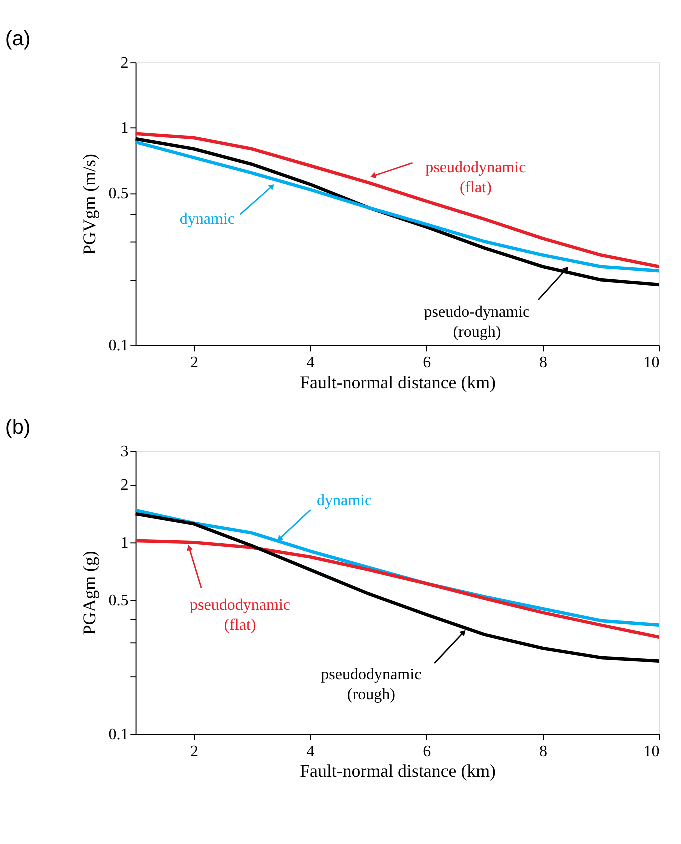  Describe the element at coordinates (397, 589) in the screenshot. I see `line-series` at that location.